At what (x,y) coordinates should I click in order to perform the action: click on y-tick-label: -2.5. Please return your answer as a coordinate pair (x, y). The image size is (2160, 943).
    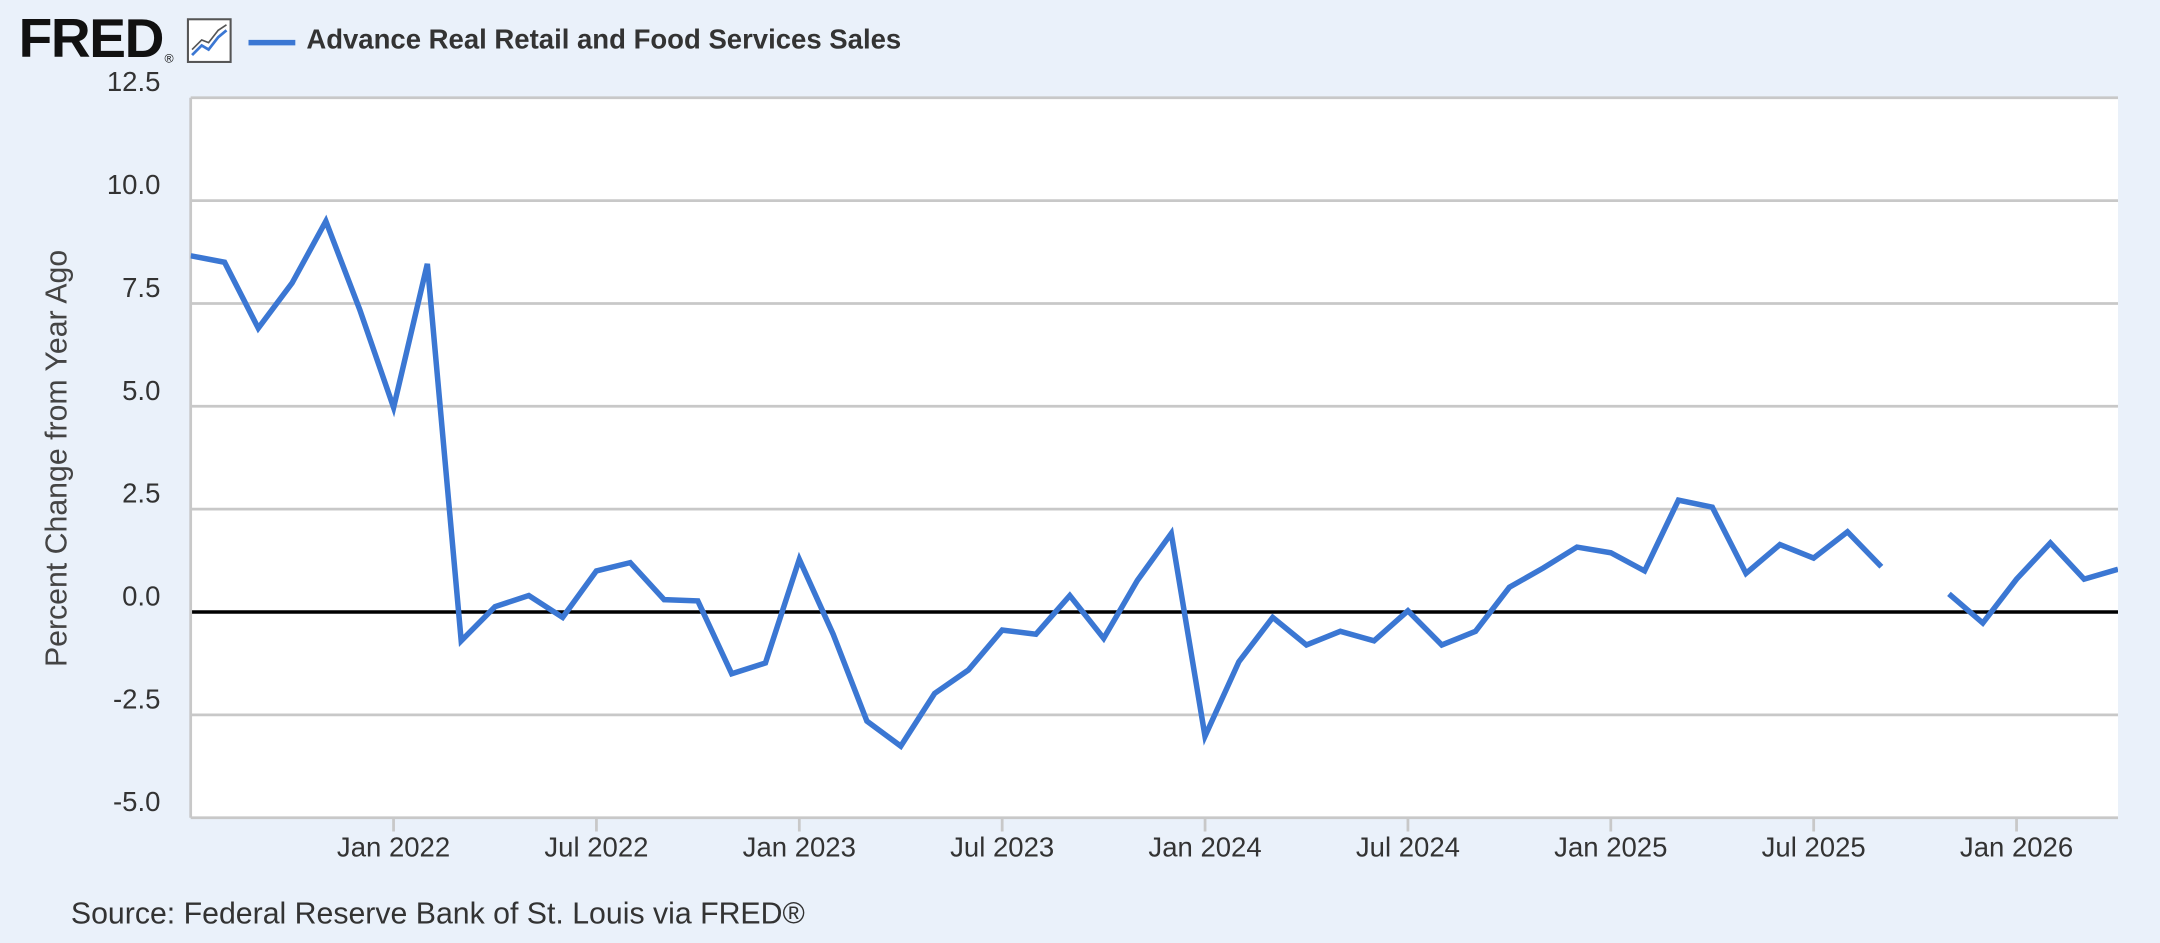
    Looking at the image, I should click on (136, 698).